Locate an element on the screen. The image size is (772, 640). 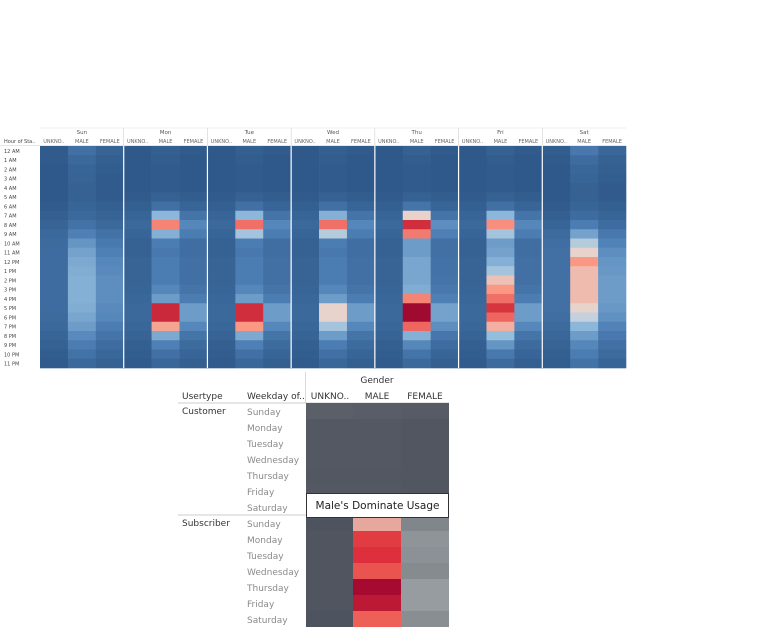
column-label-1: MALE is located at coordinates (377, 397).